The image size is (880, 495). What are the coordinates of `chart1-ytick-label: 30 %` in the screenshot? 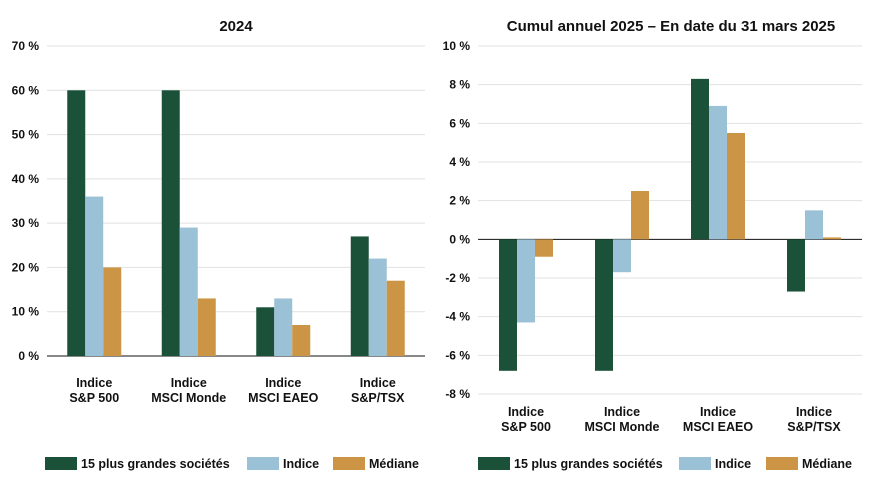 It's located at (26, 223).